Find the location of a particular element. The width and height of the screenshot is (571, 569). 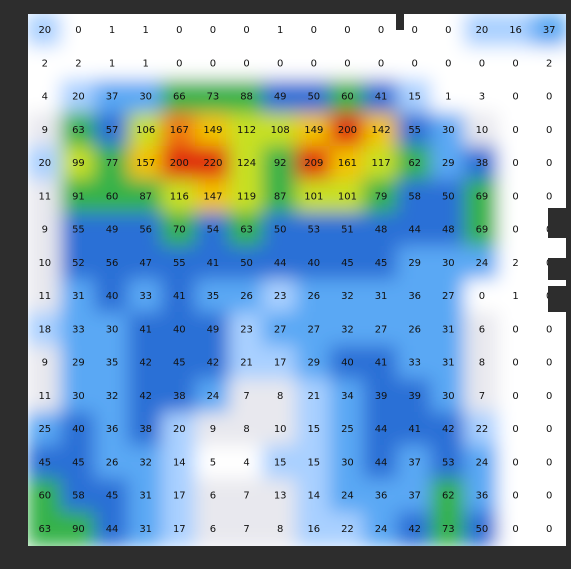

cell-value-label: 10 is located at coordinates (44, 263).